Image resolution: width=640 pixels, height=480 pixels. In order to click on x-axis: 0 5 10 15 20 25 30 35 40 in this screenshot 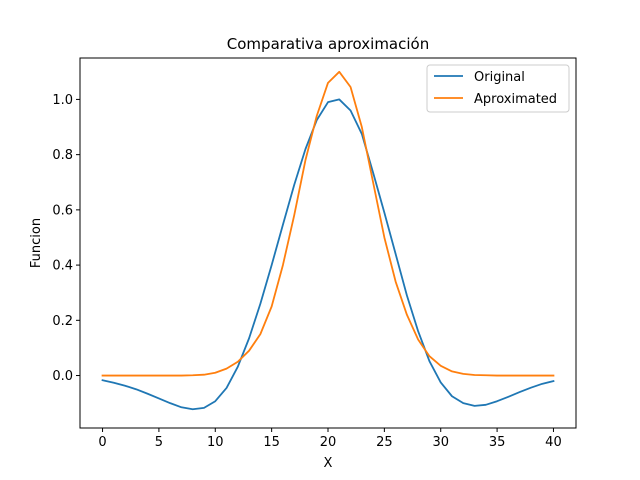, I will do `click(330, 439)`.